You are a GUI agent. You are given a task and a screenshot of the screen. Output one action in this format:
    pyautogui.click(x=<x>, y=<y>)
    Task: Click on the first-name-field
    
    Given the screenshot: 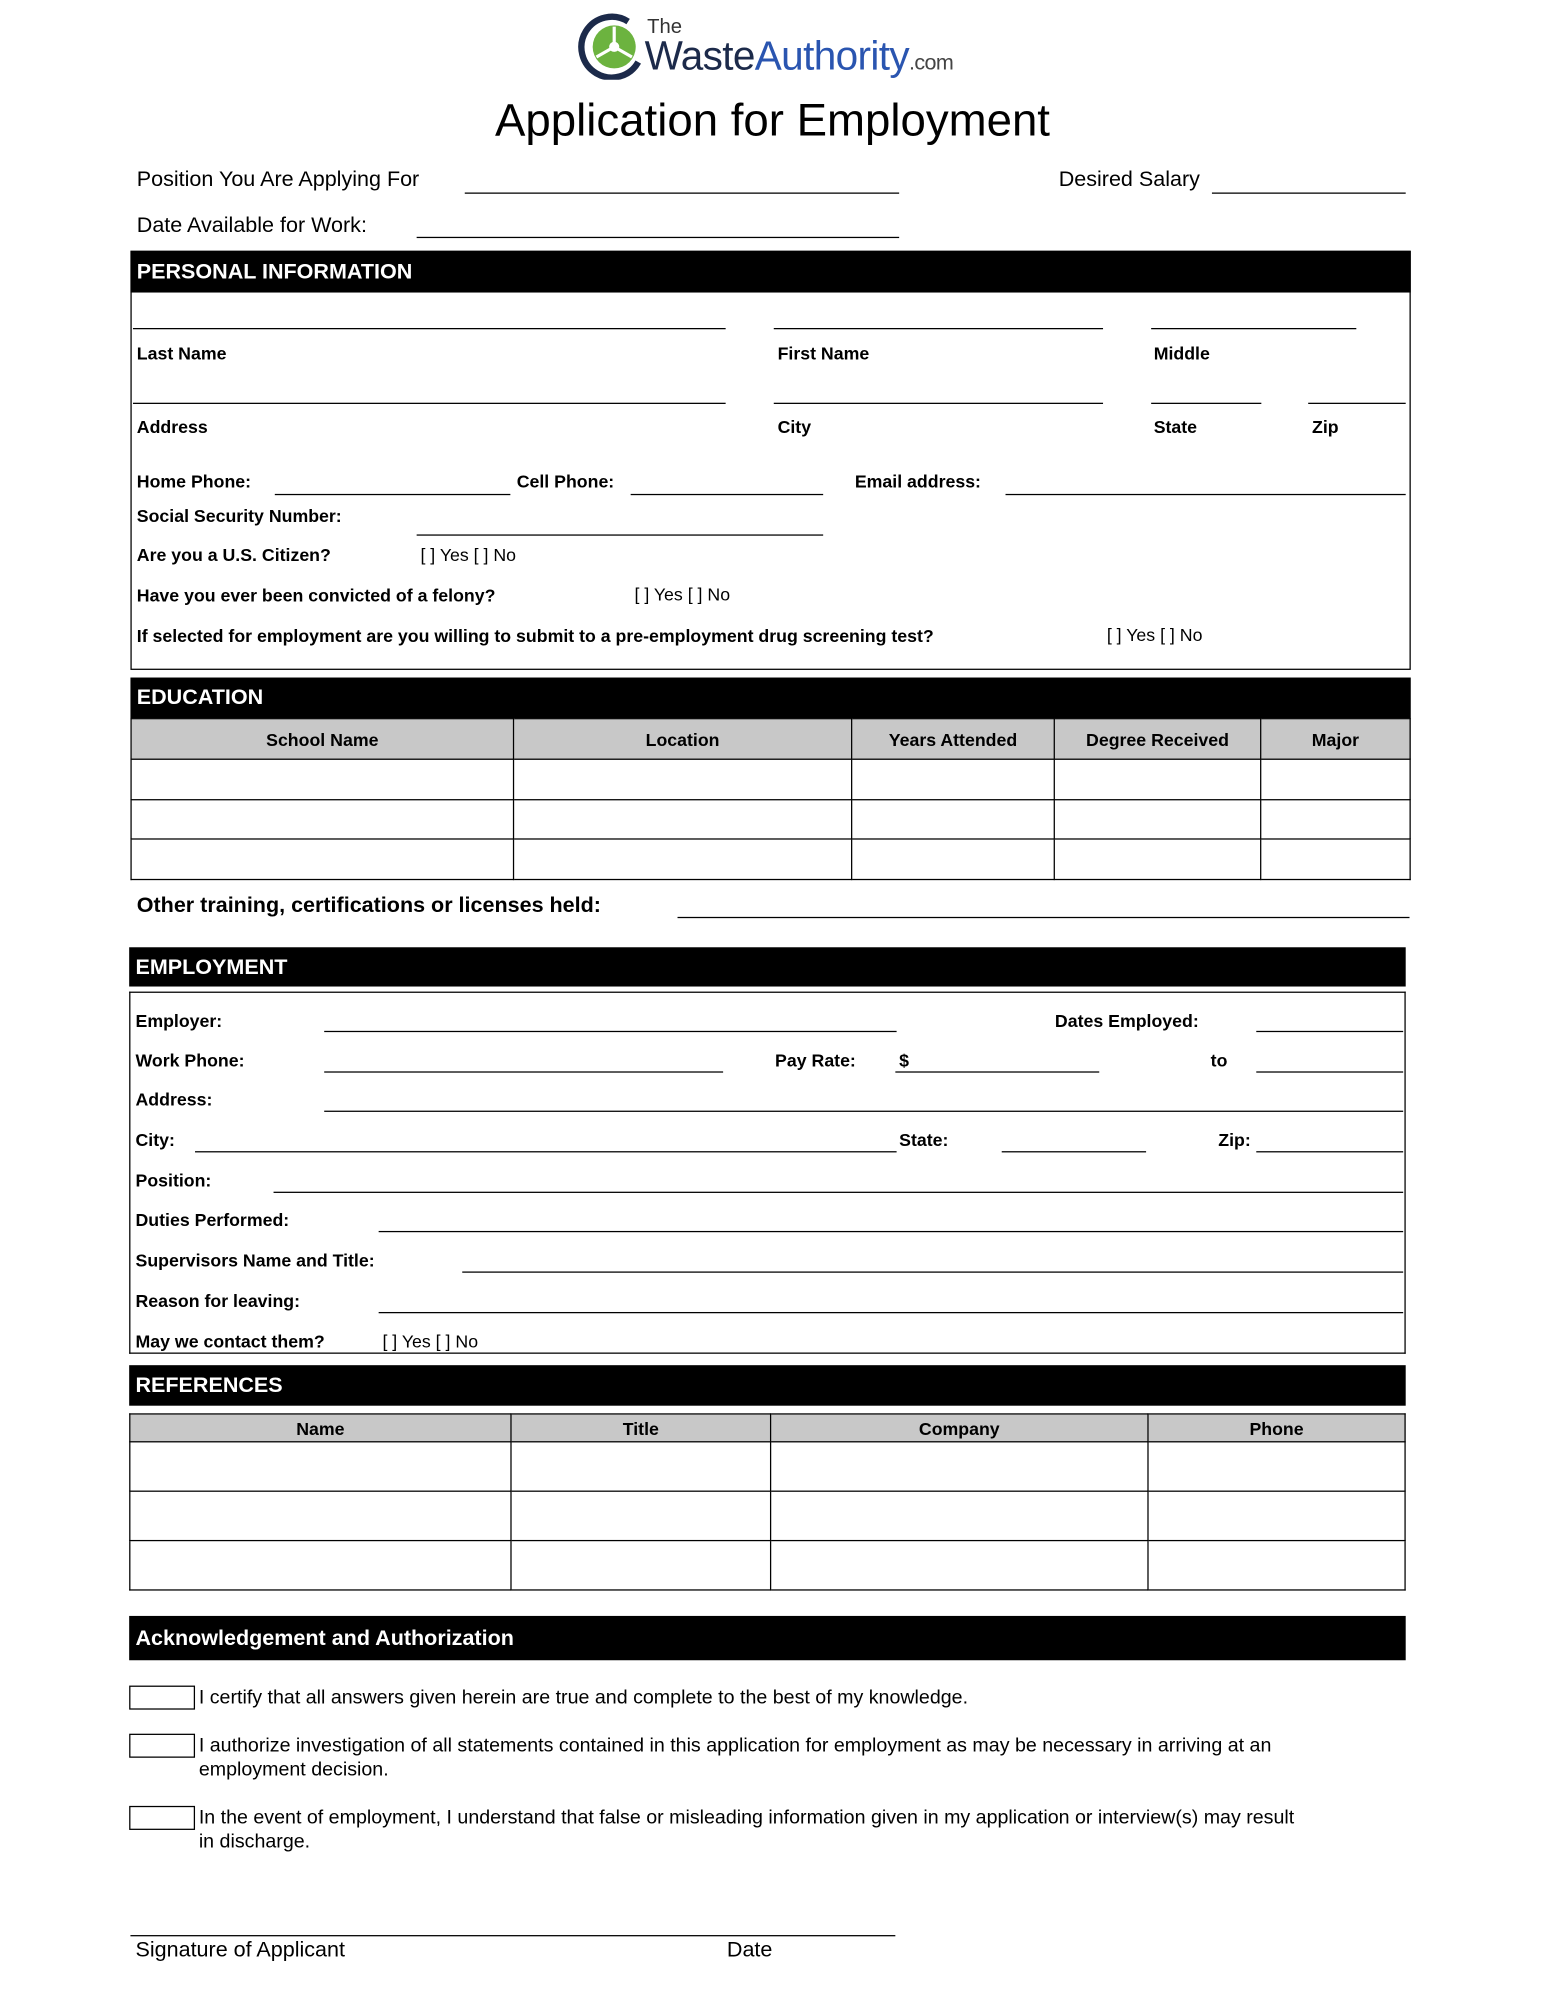 What is the action you would take?
    pyautogui.click(x=938, y=328)
    